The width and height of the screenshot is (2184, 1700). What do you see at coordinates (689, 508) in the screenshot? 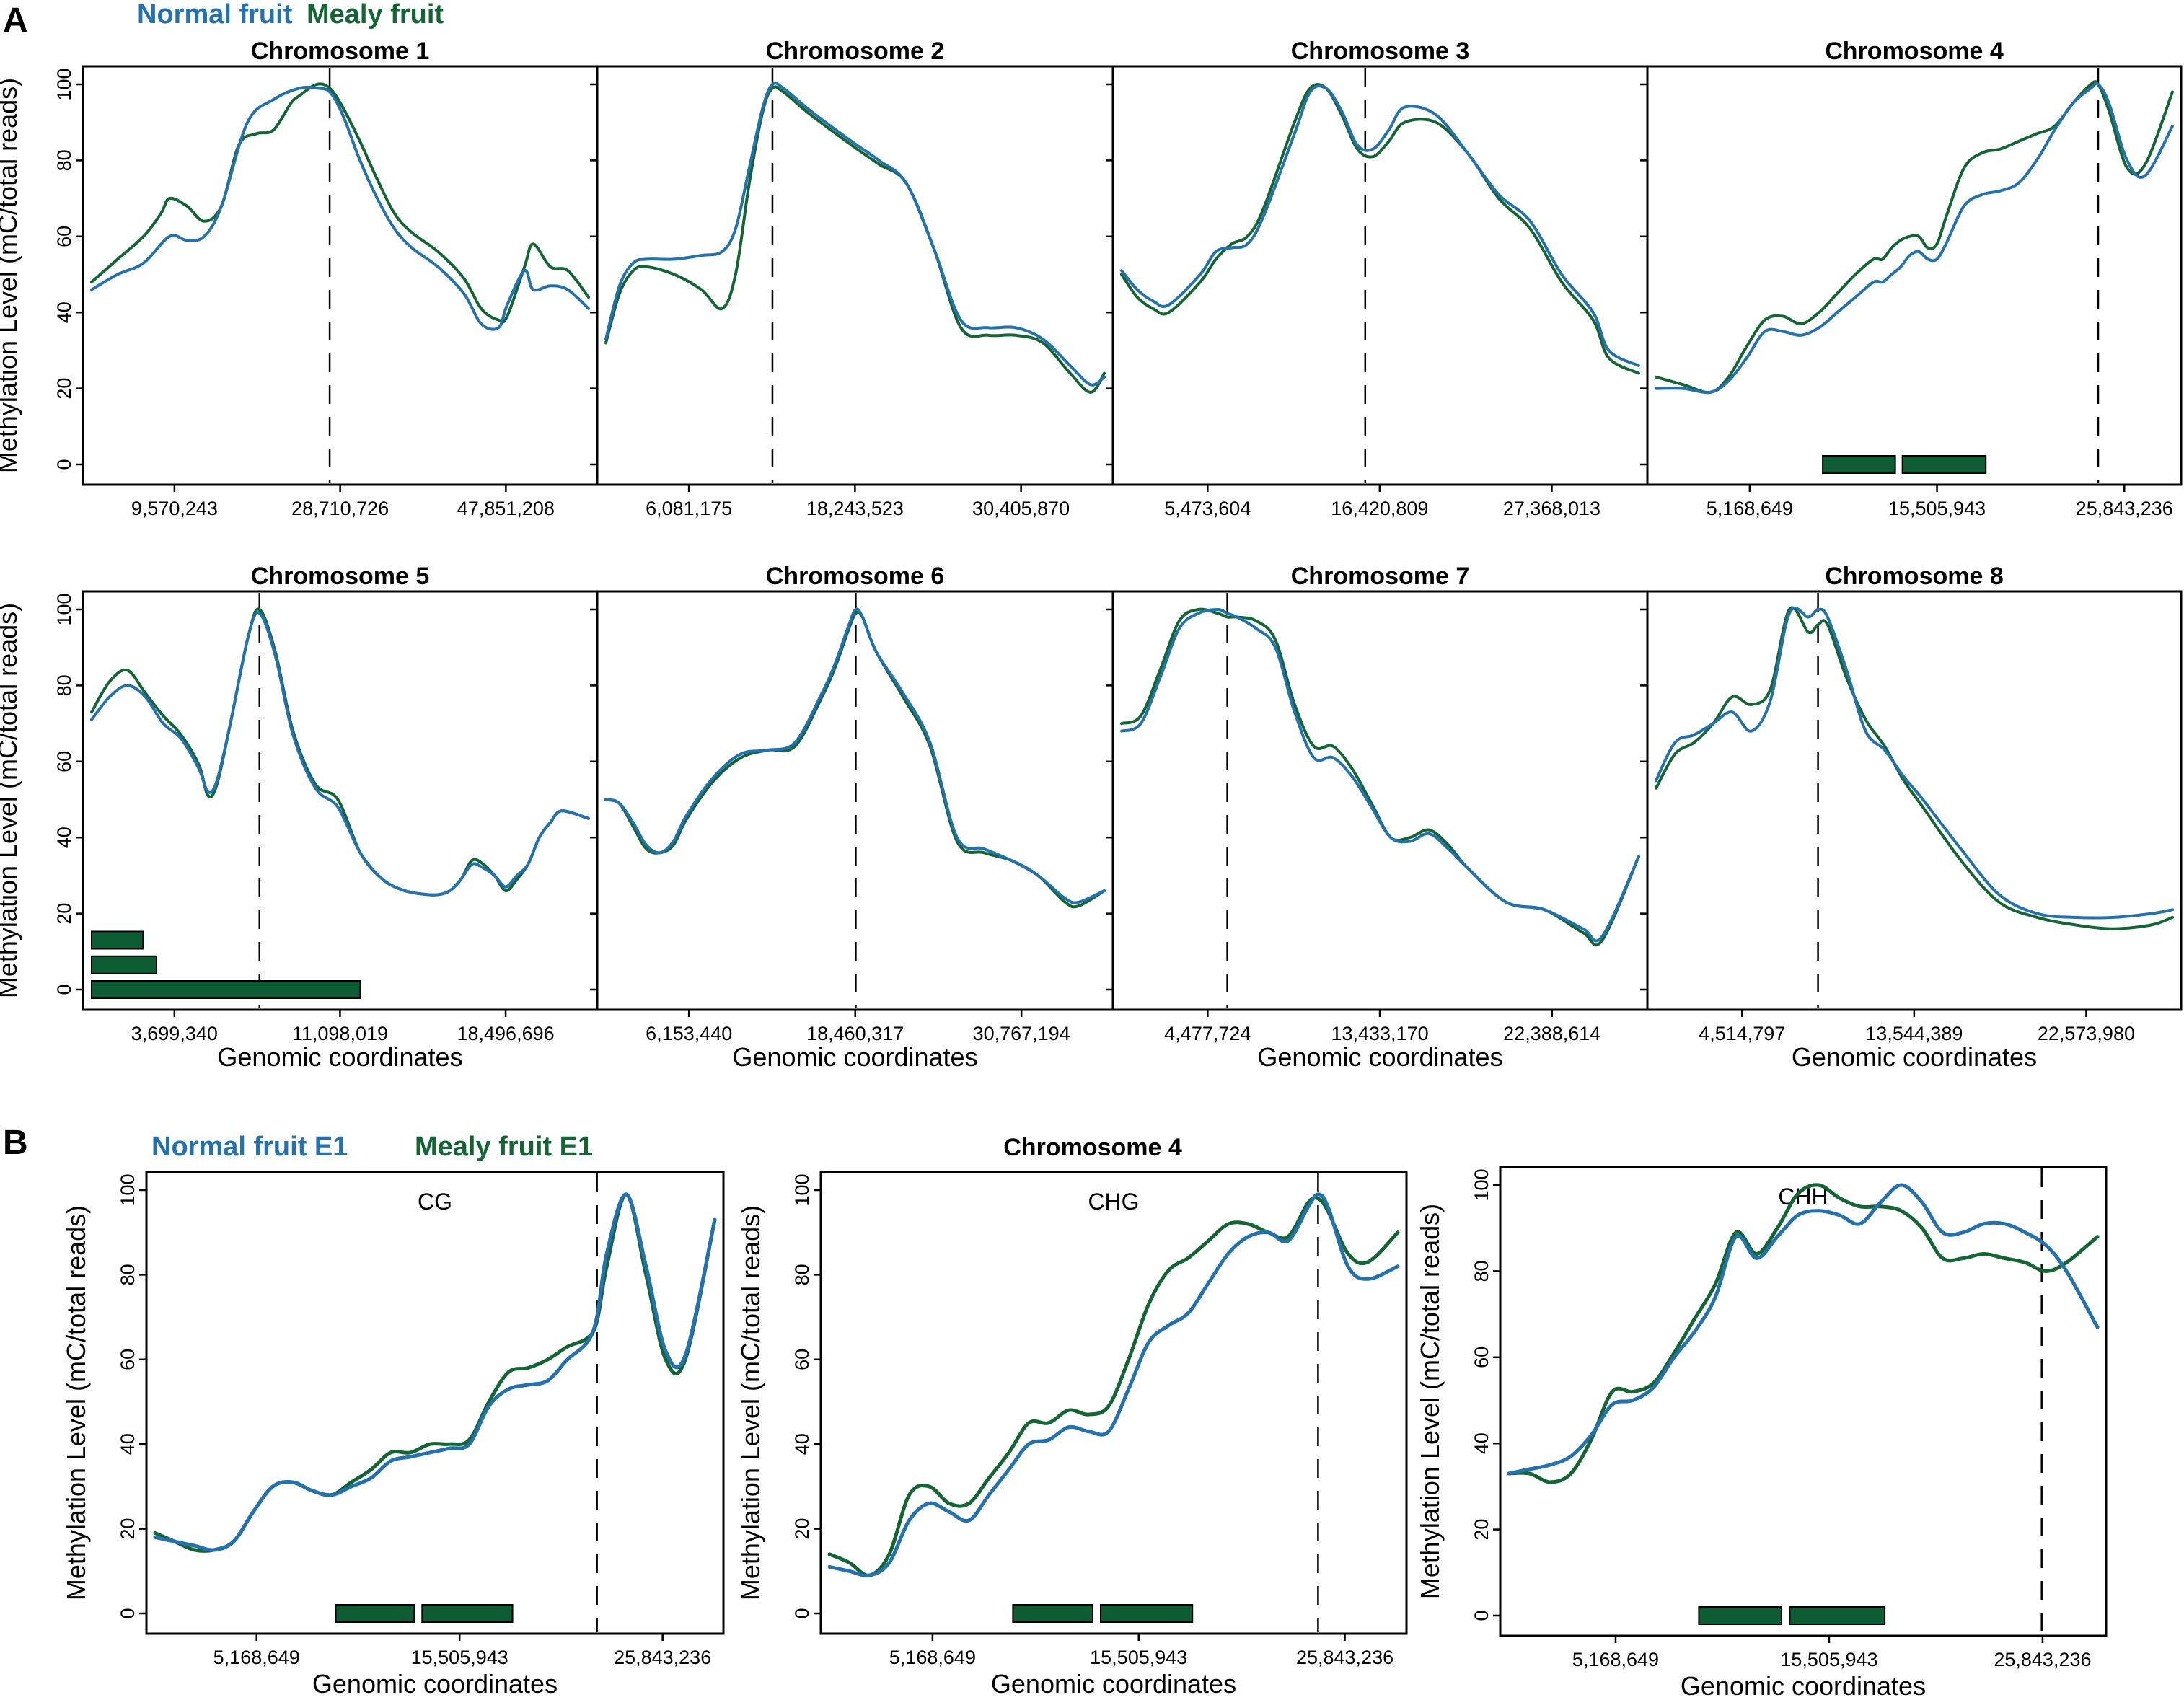
I see `x-tick-label: 6,081,175` at bounding box center [689, 508].